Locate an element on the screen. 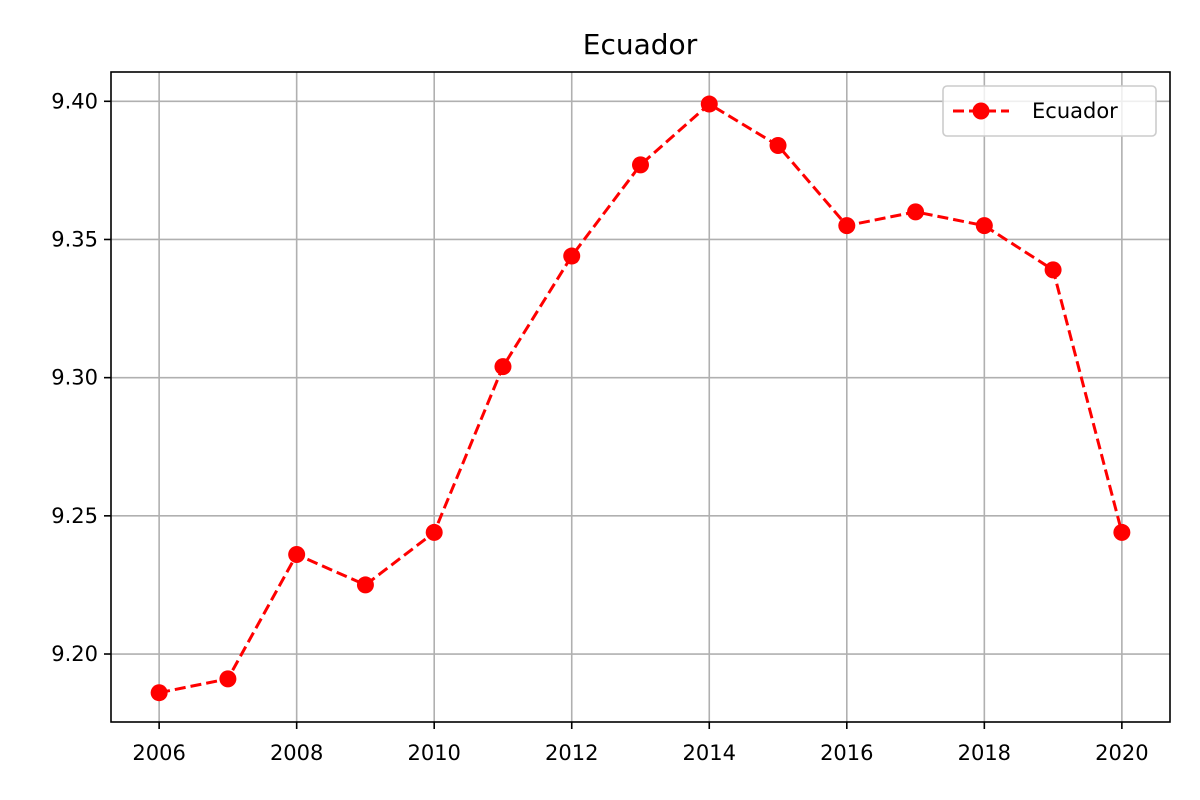  x-axis: 2006 2008 2010 2012 2014 2016 2018 2020 is located at coordinates (640, 743).